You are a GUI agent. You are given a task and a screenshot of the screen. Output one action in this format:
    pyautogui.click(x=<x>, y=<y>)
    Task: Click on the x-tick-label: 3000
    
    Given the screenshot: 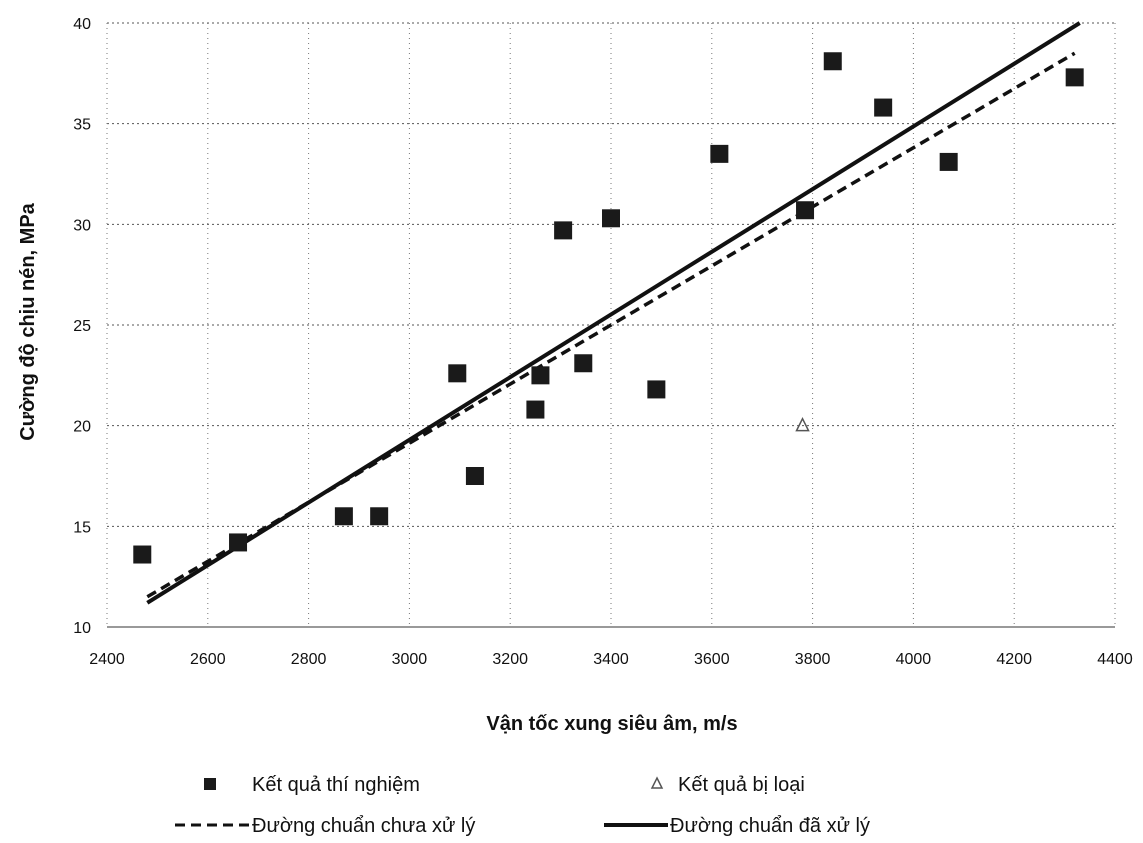 What is the action you would take?
    pyautogui.click(x=410, y=659)
    